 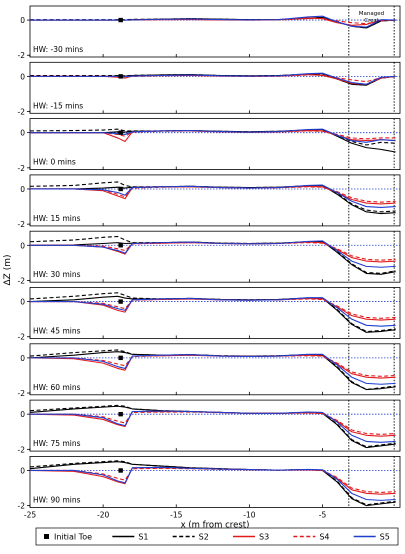 I want to click on panel-2: -2 0 HW: -15 mins, so click(x=209, y=89).